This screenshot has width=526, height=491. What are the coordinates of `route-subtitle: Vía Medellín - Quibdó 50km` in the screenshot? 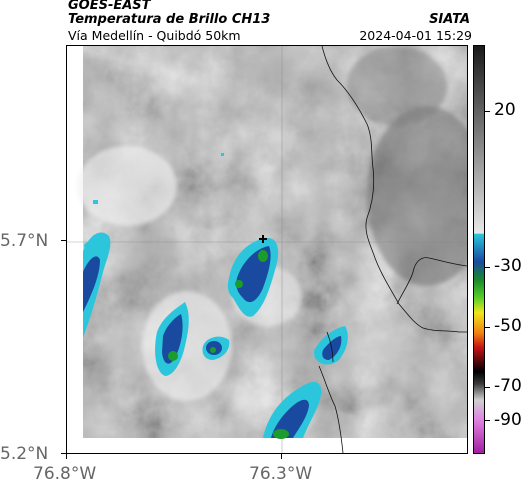 It's located at (154, 35).